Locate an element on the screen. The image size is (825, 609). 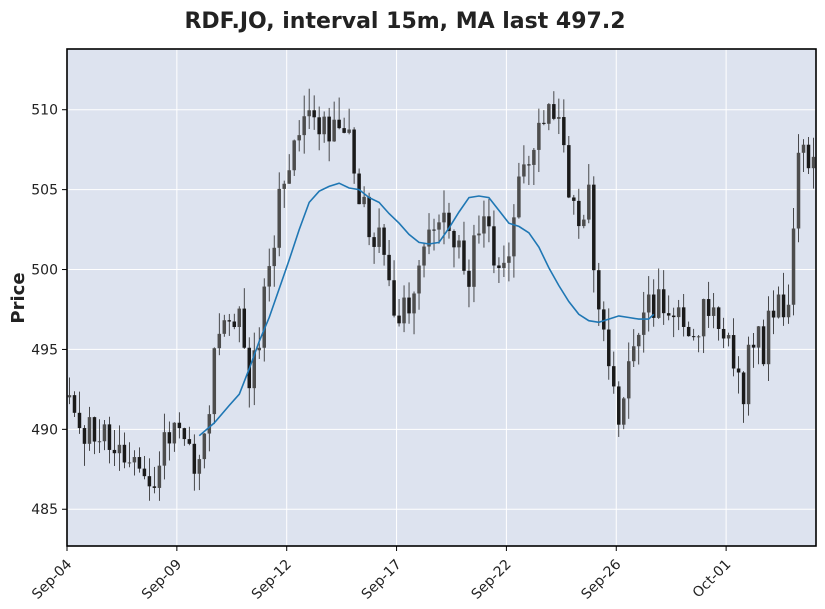
y-axis-label: Price is located at coordinates (18, 297).